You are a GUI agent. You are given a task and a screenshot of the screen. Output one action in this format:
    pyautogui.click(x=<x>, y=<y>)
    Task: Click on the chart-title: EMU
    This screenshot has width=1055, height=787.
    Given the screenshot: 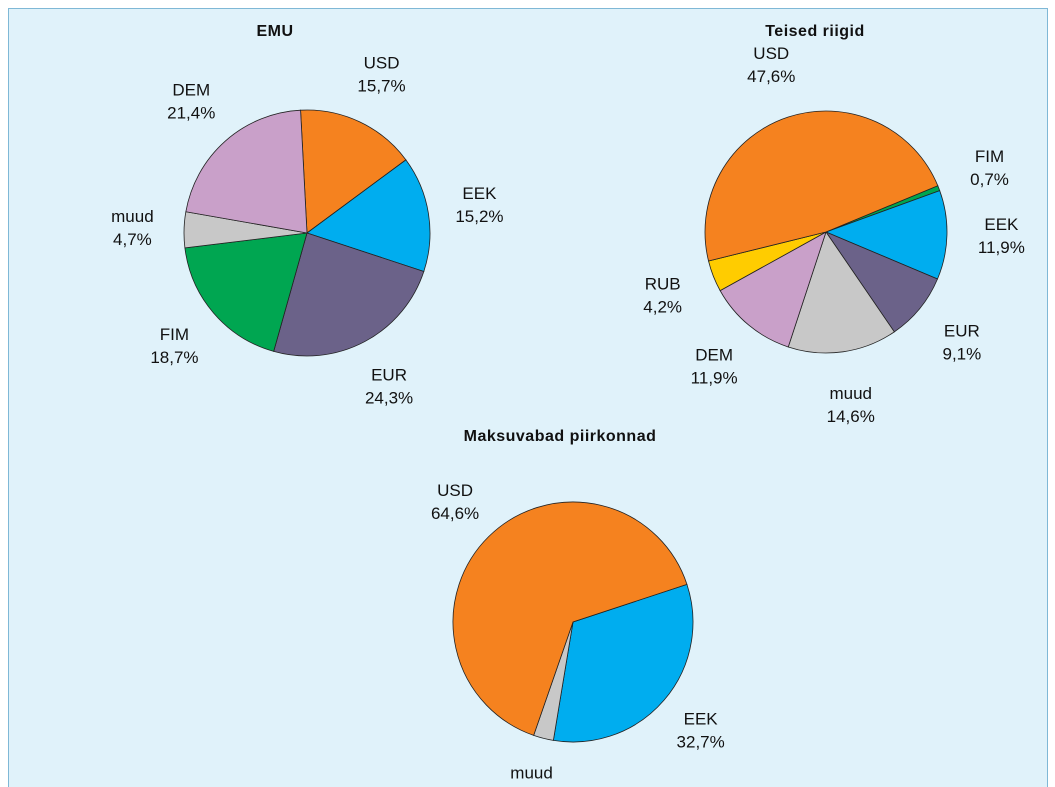 What is the action you would take?
    pyautogui.click(x=274, y=31)
    